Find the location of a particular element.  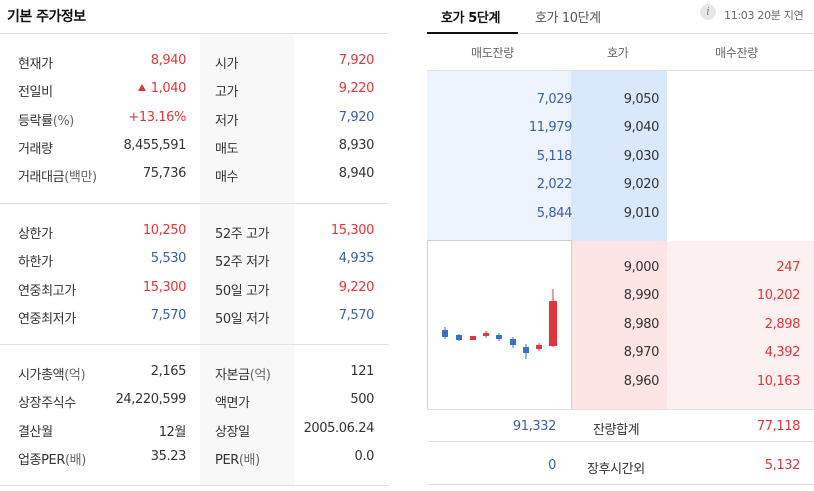

info-value: 15,300 is located at coordinates (164, 287).